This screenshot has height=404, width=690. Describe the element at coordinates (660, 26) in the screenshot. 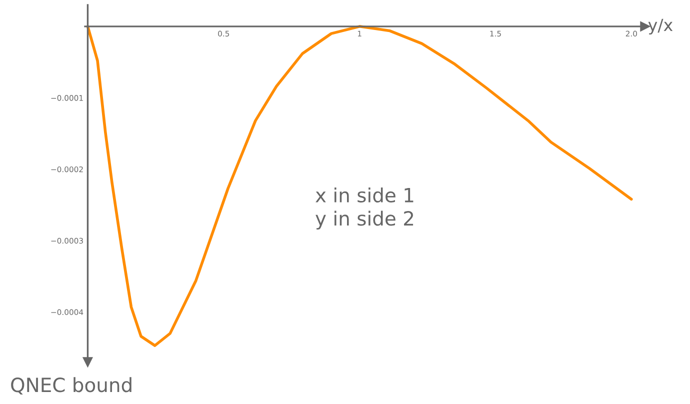

I see `x-axis-title: y/x` at that location.